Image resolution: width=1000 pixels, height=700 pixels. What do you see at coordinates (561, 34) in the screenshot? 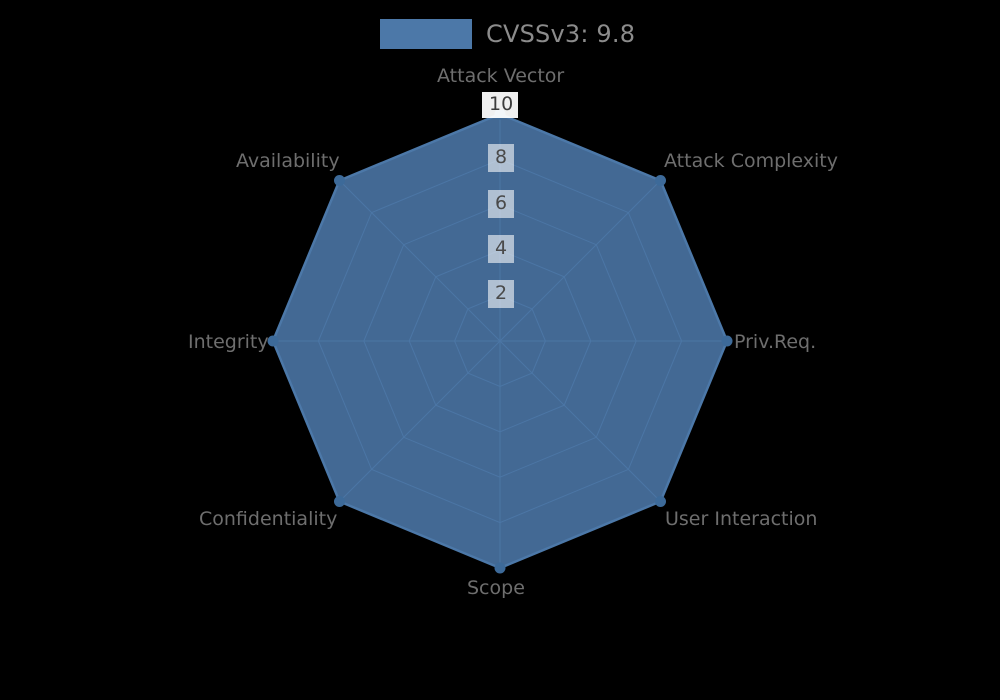
I see `legend-entry-label: CVSSv3: 9.8` at bounding box center [561, 34].